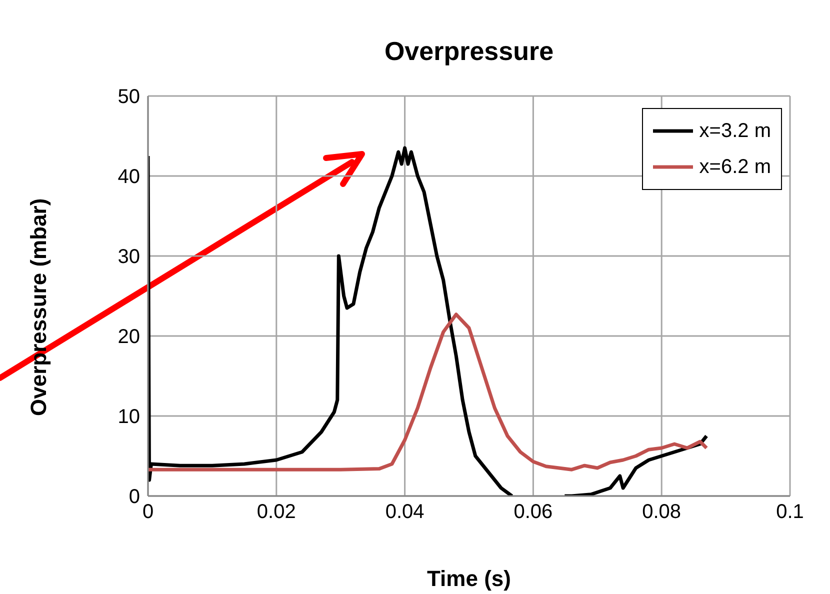 This screenshot has width=830, height=594. What do you see at coordinates (148, 512) in the screenshot?
I see `x-tick-label: 0` at bounding box center [148, 512].